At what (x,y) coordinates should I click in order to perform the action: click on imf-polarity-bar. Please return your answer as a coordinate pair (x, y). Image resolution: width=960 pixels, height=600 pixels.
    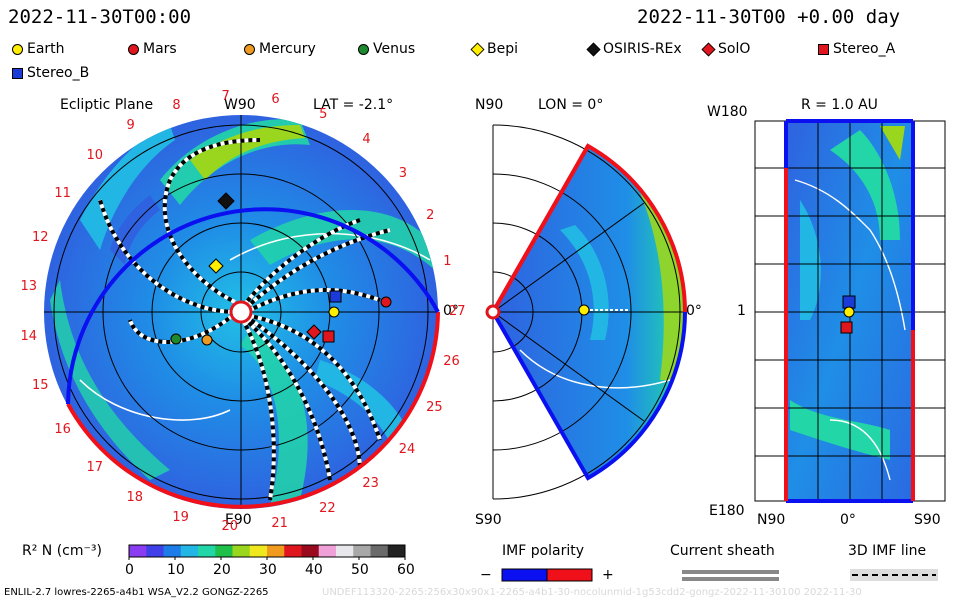
    Looking at the image, I should click on (547, 575).